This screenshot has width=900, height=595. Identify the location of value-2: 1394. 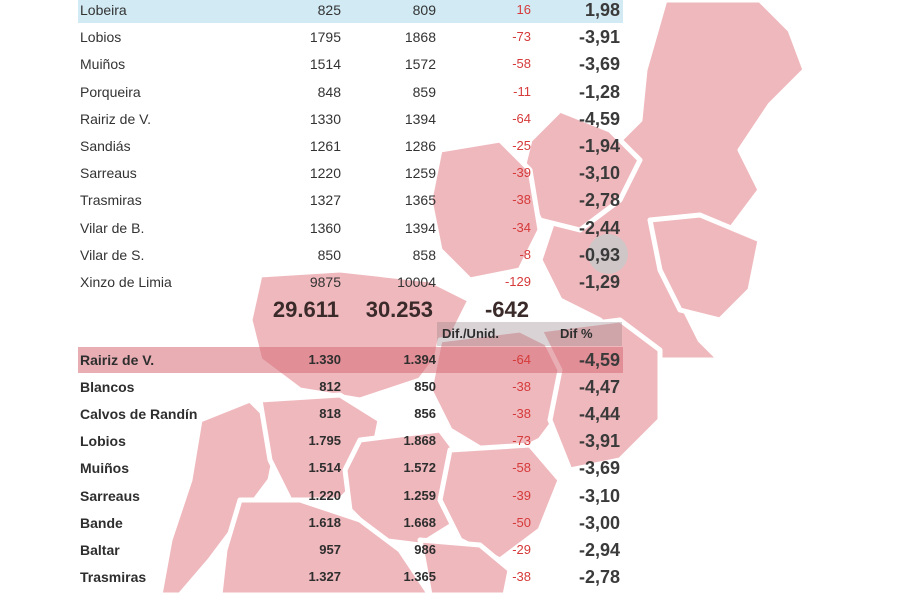
(420, 118).